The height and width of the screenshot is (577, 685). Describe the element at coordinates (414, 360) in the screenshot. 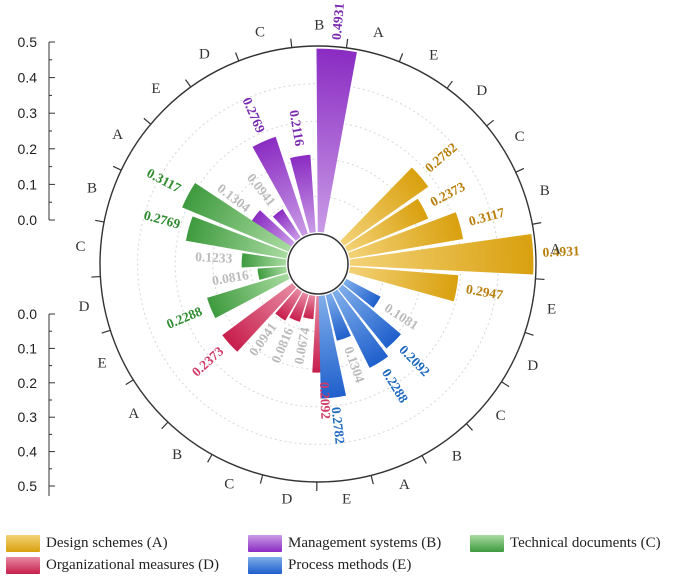

I see `value-label-E-D: 0.2092` at that location.